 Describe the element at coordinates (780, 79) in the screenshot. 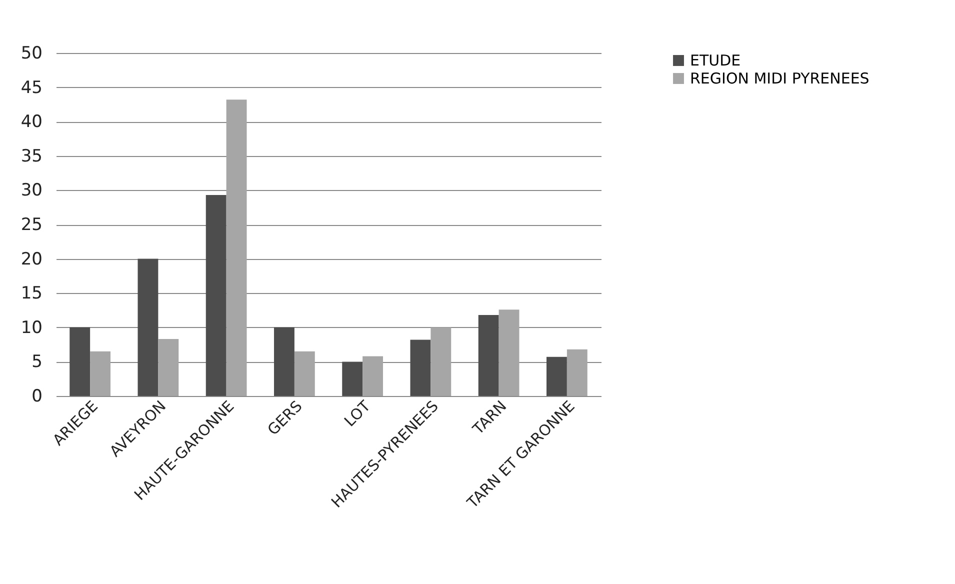

I see `legend-label: REGION MIDI PYRENEES` at that location.